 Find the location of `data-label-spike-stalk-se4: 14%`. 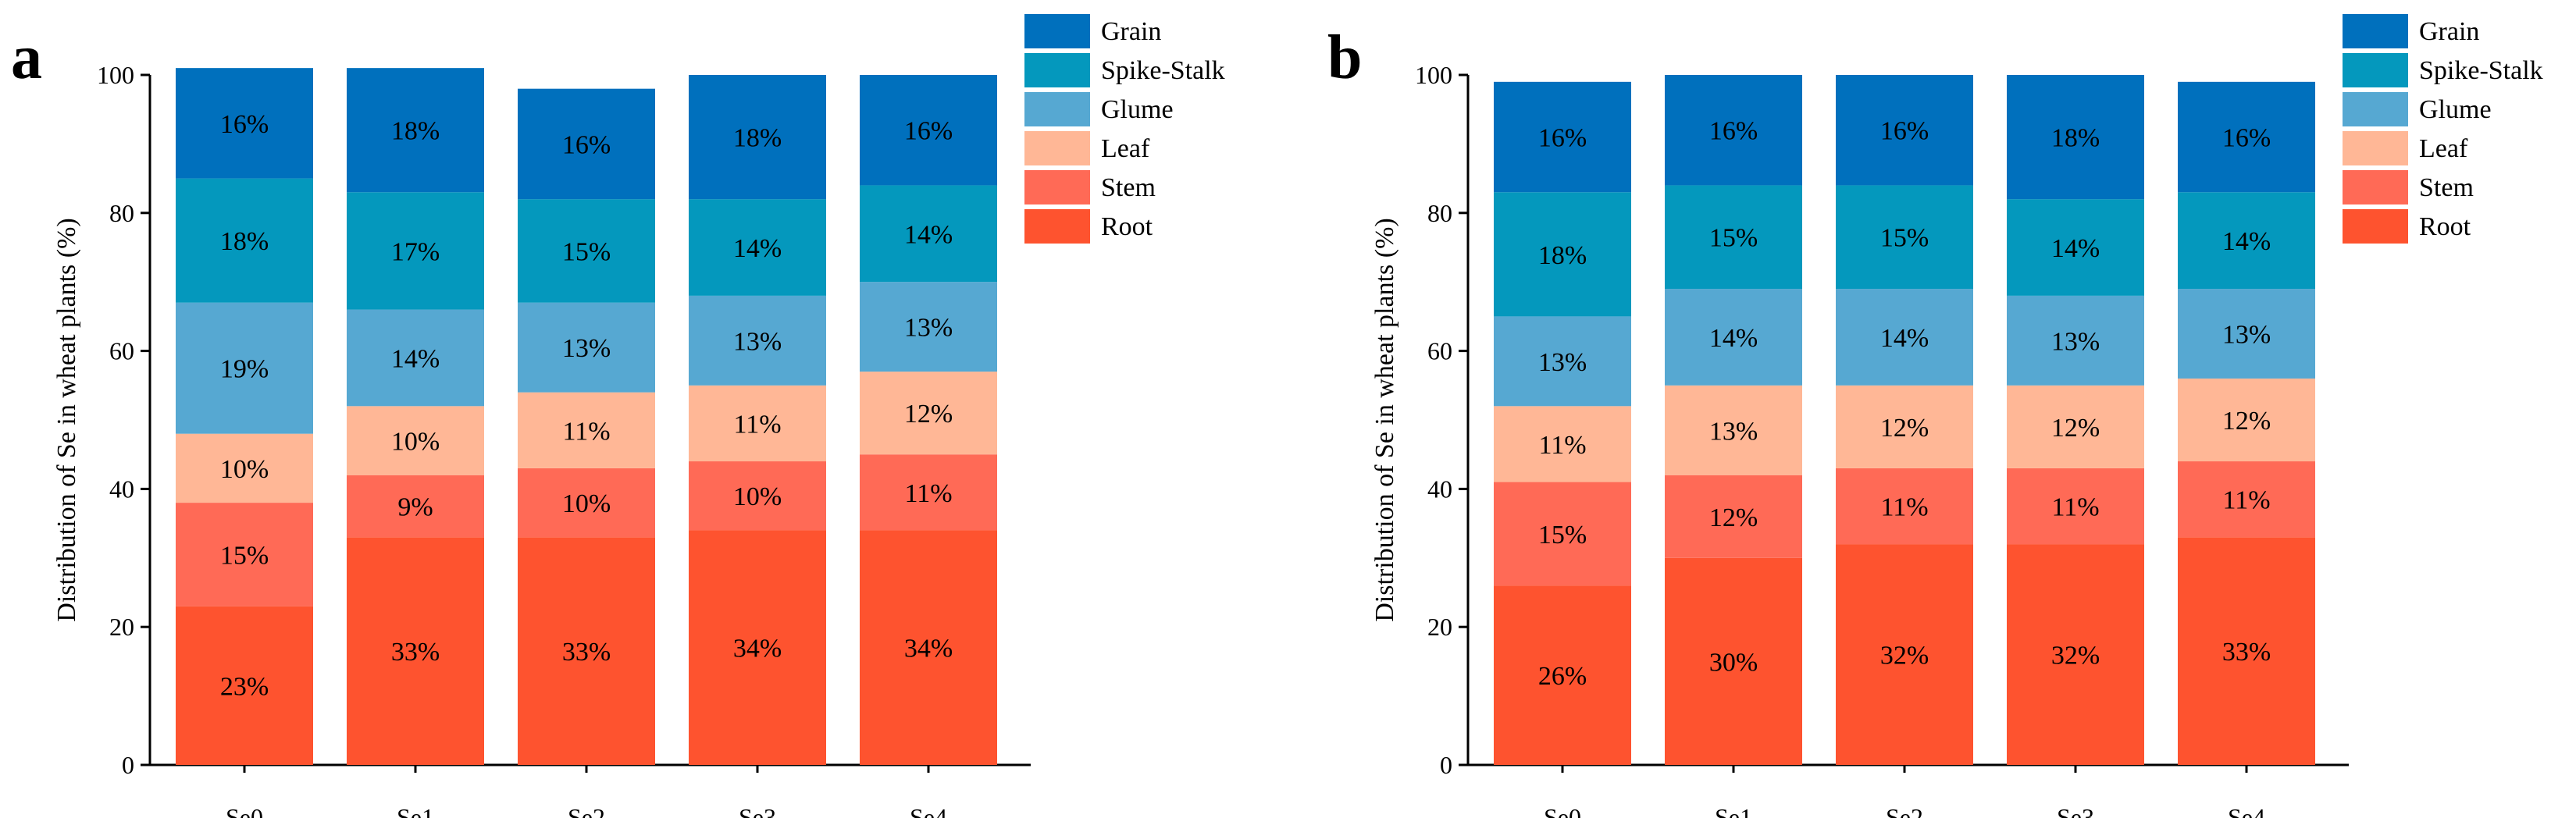

data-label-spike-stalk-se4: 14% is located at coordinates (928, 234).